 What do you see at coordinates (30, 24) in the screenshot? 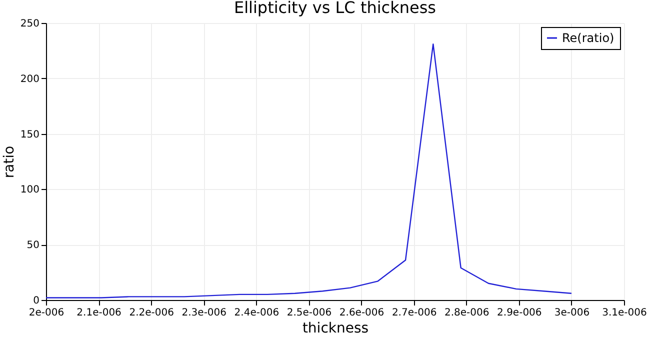
I see `y-tick-label: 250` at bounding box center [30, 24].